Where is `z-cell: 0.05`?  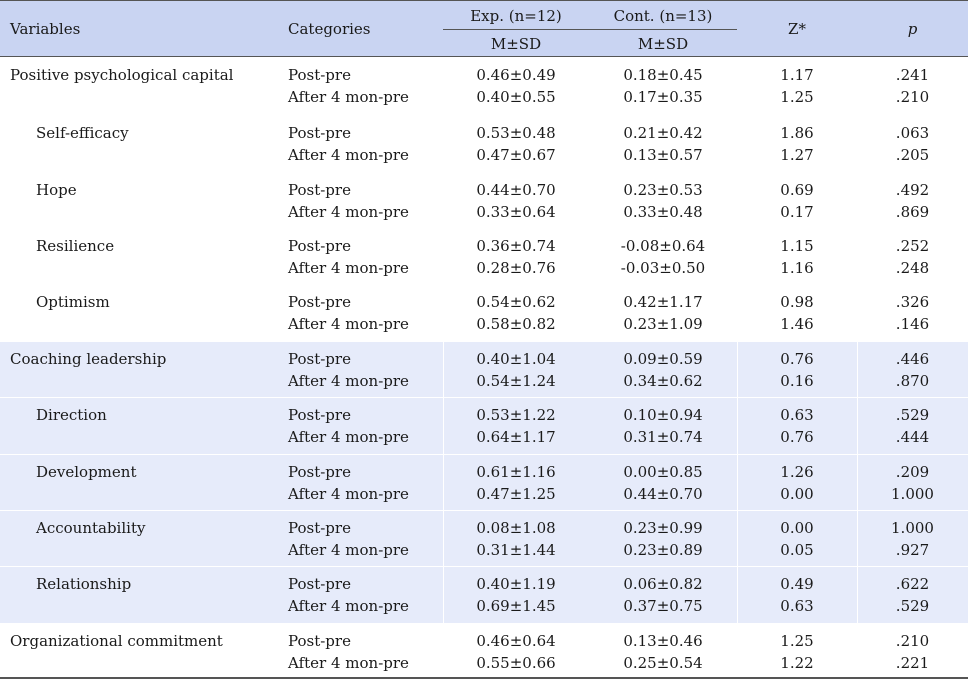 z-cell: 0.05 is located at coordinates (797, 550).